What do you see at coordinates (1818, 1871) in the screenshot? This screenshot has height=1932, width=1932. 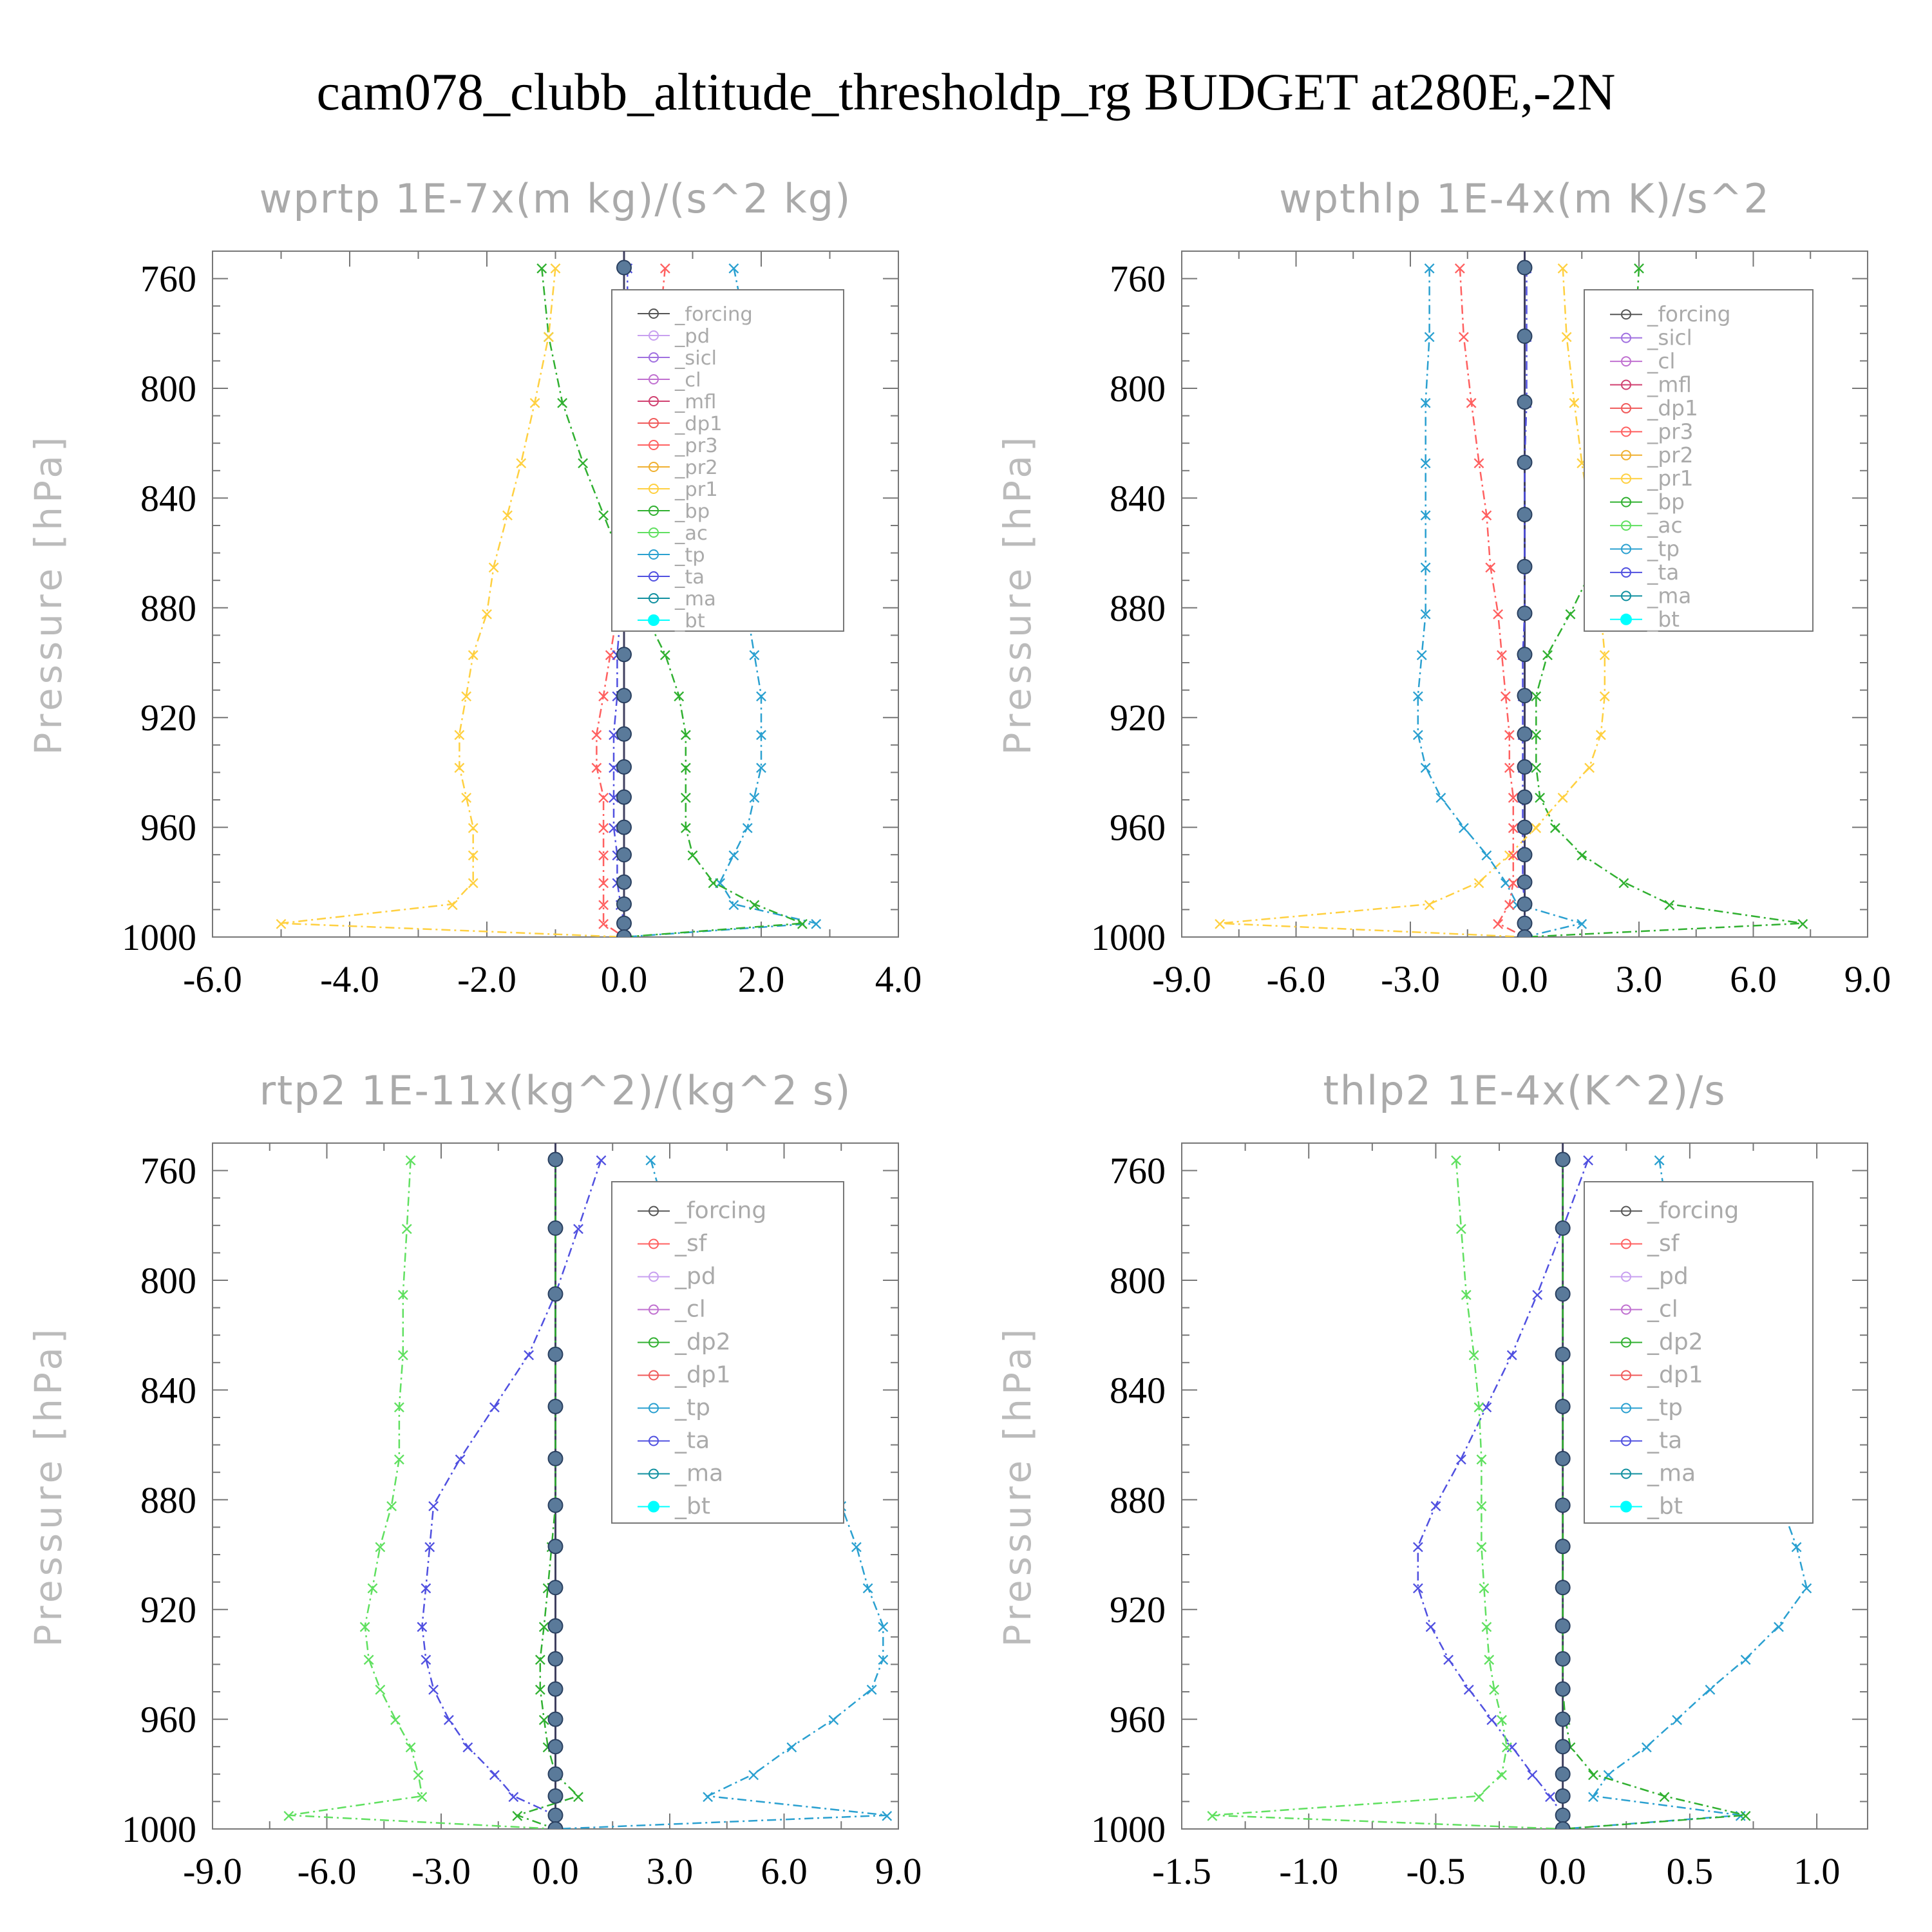 I see `x-tick-label: 1.0` at bounding box center [1818, 1871].